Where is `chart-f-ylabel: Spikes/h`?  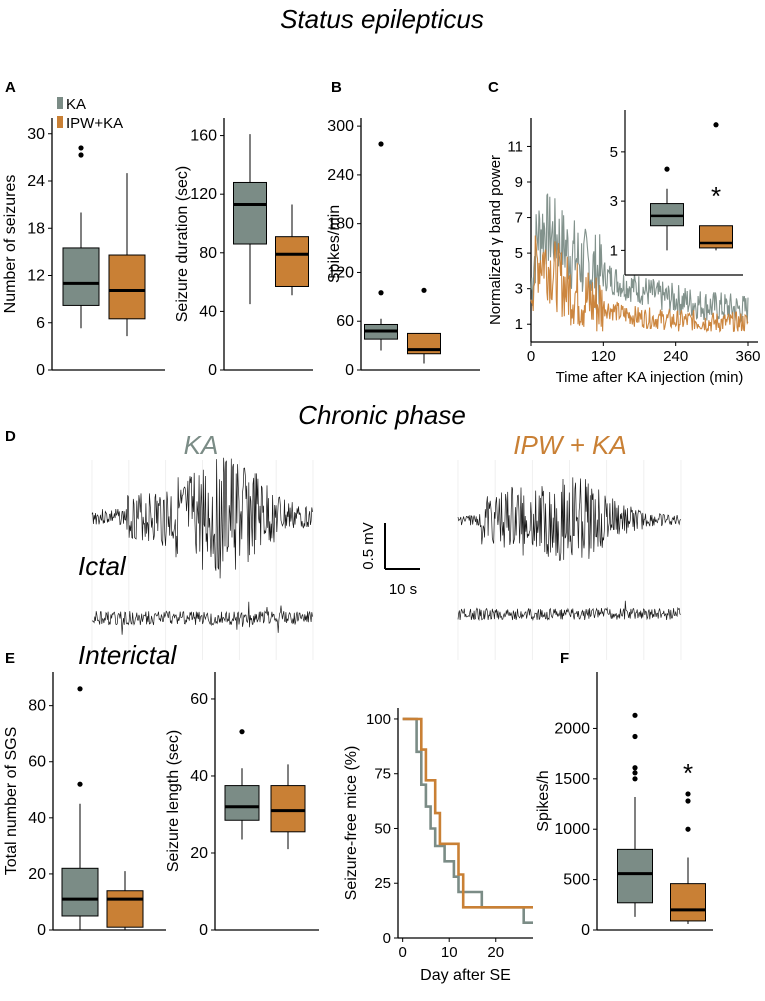 chart-f-ylabel: Spikes/h is located at coordinates (543, 800).